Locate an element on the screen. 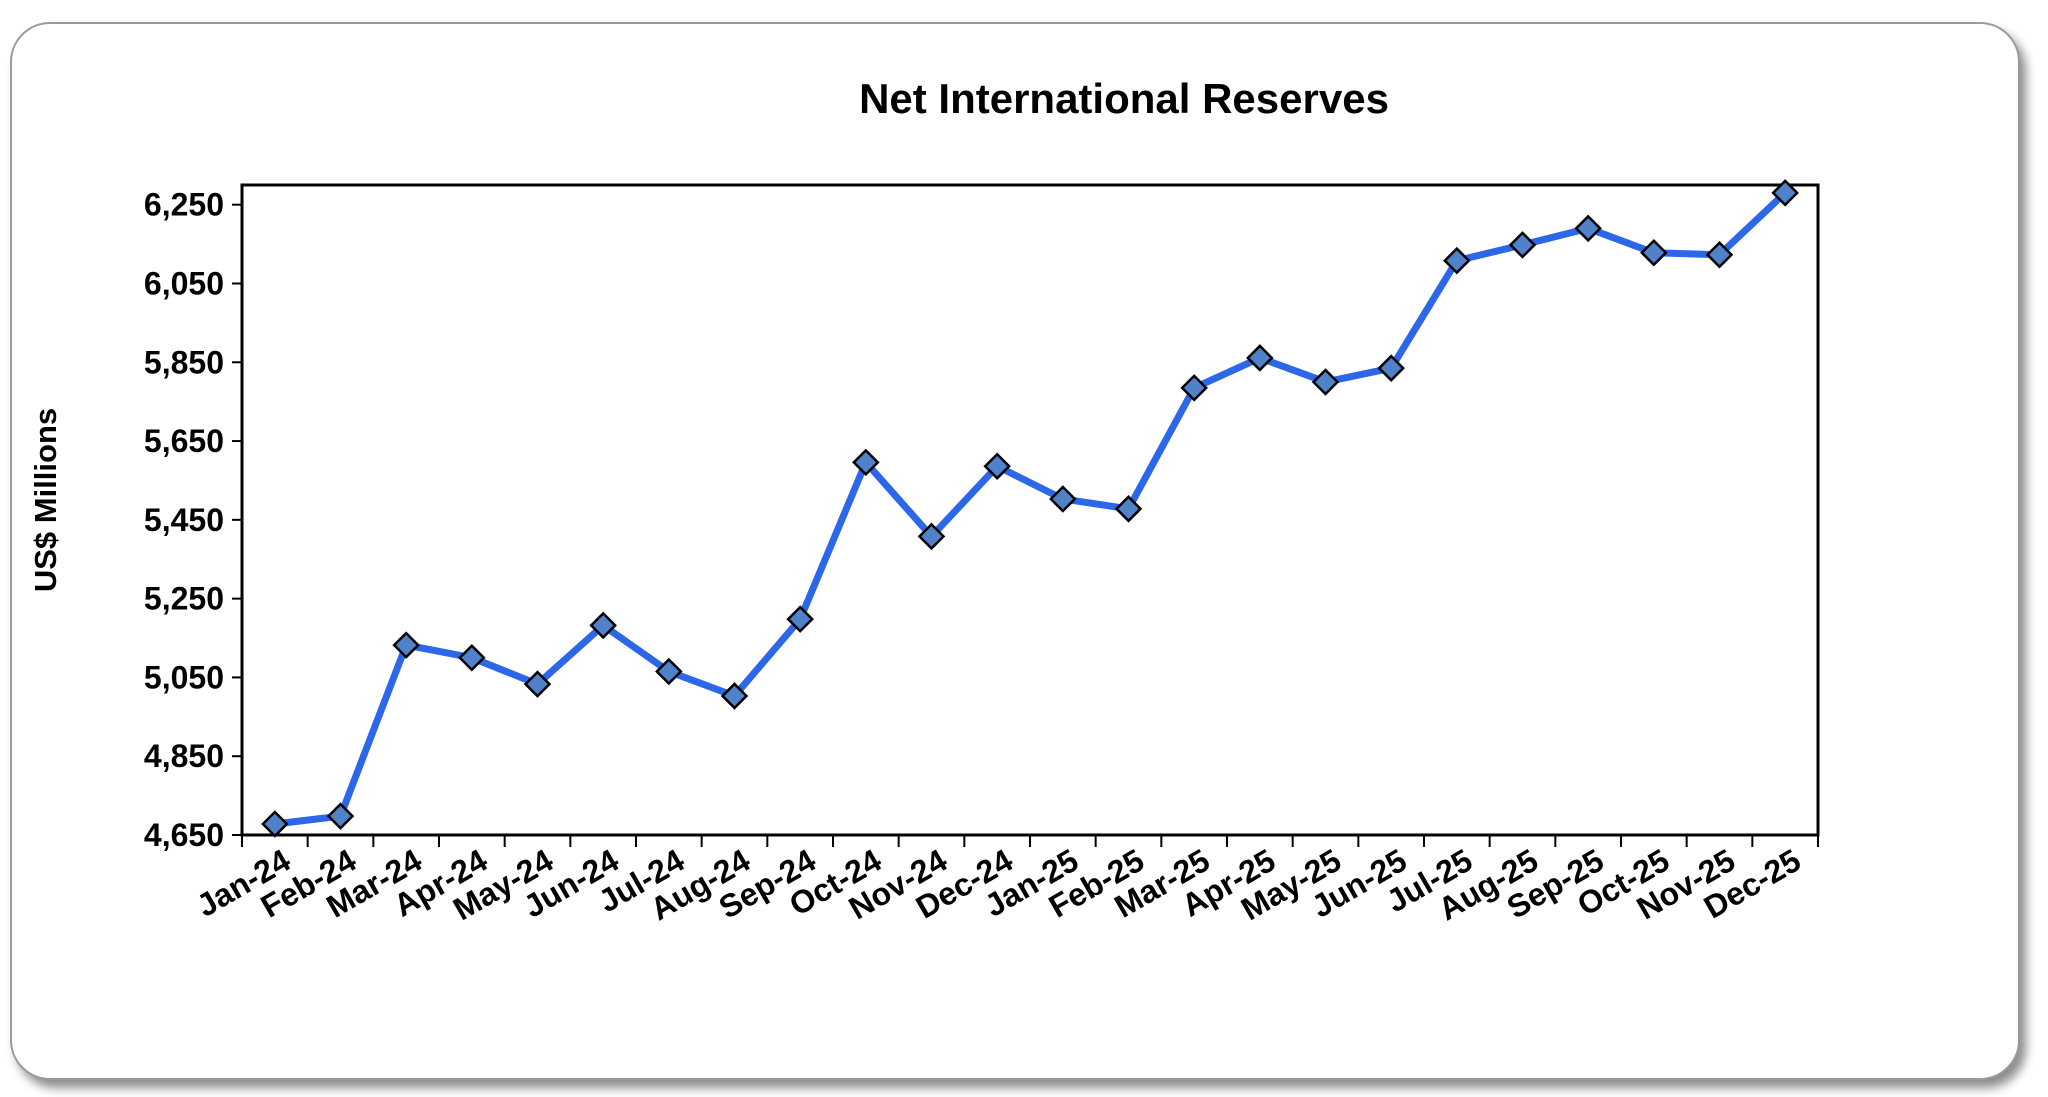 Image resolution: width=2048 pixels, height=1097 pixels. y-tick-label: 5,850 is located at coordinates (184, 362).